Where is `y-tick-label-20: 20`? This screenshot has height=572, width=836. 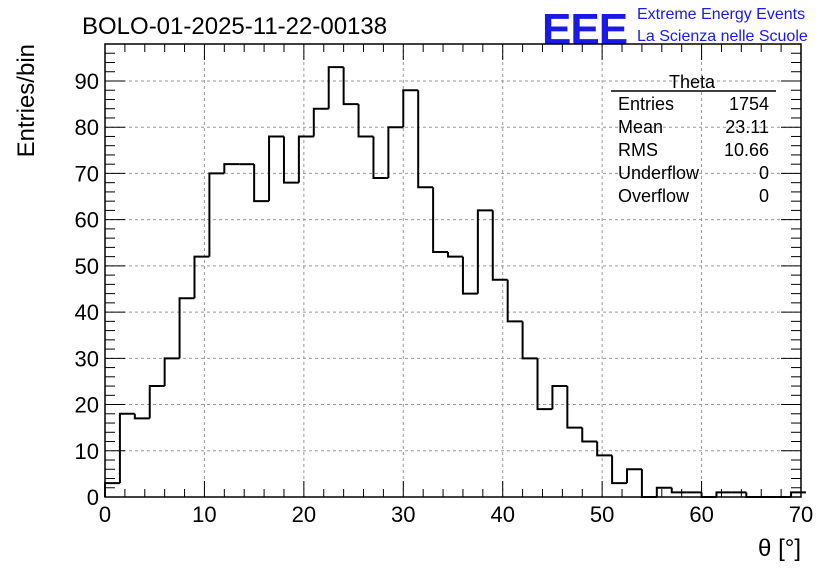 y-tick-label-20: 20 is located at coordinates (87, 405).